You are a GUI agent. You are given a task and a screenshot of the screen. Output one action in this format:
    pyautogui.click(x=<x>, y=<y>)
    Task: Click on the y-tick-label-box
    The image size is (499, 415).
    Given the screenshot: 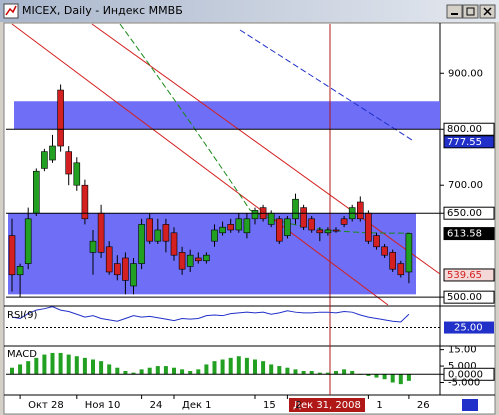 What is the action you would take?
    pyautogui.click(x=469, y=327)
    